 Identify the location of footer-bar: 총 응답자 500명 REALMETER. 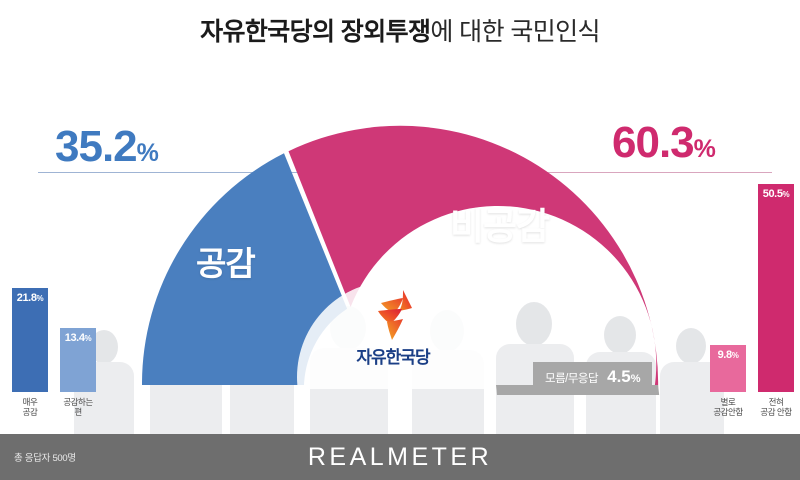
(400, 457).